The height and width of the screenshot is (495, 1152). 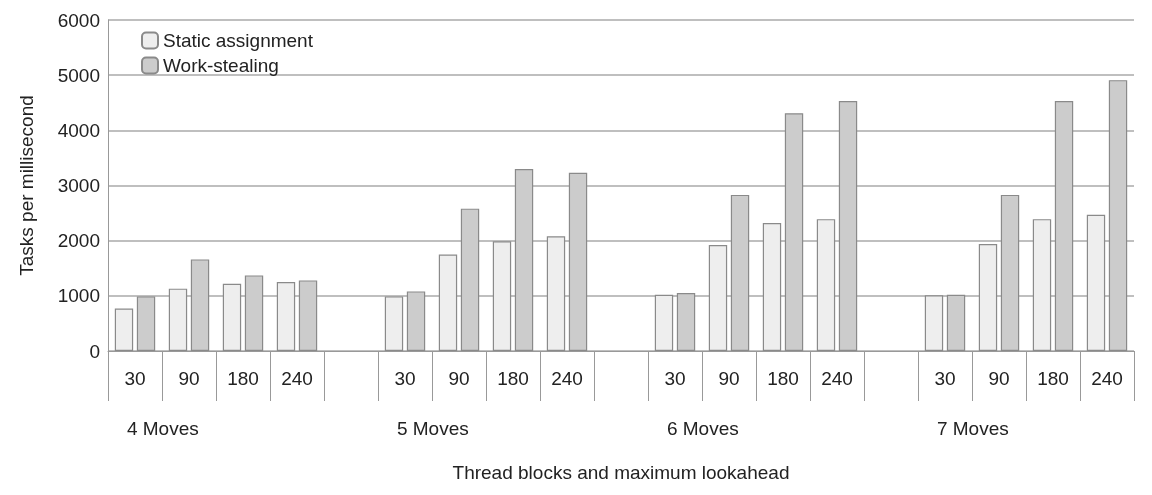 I want to click on text: 6 Moves, so click(x=702, y=428).